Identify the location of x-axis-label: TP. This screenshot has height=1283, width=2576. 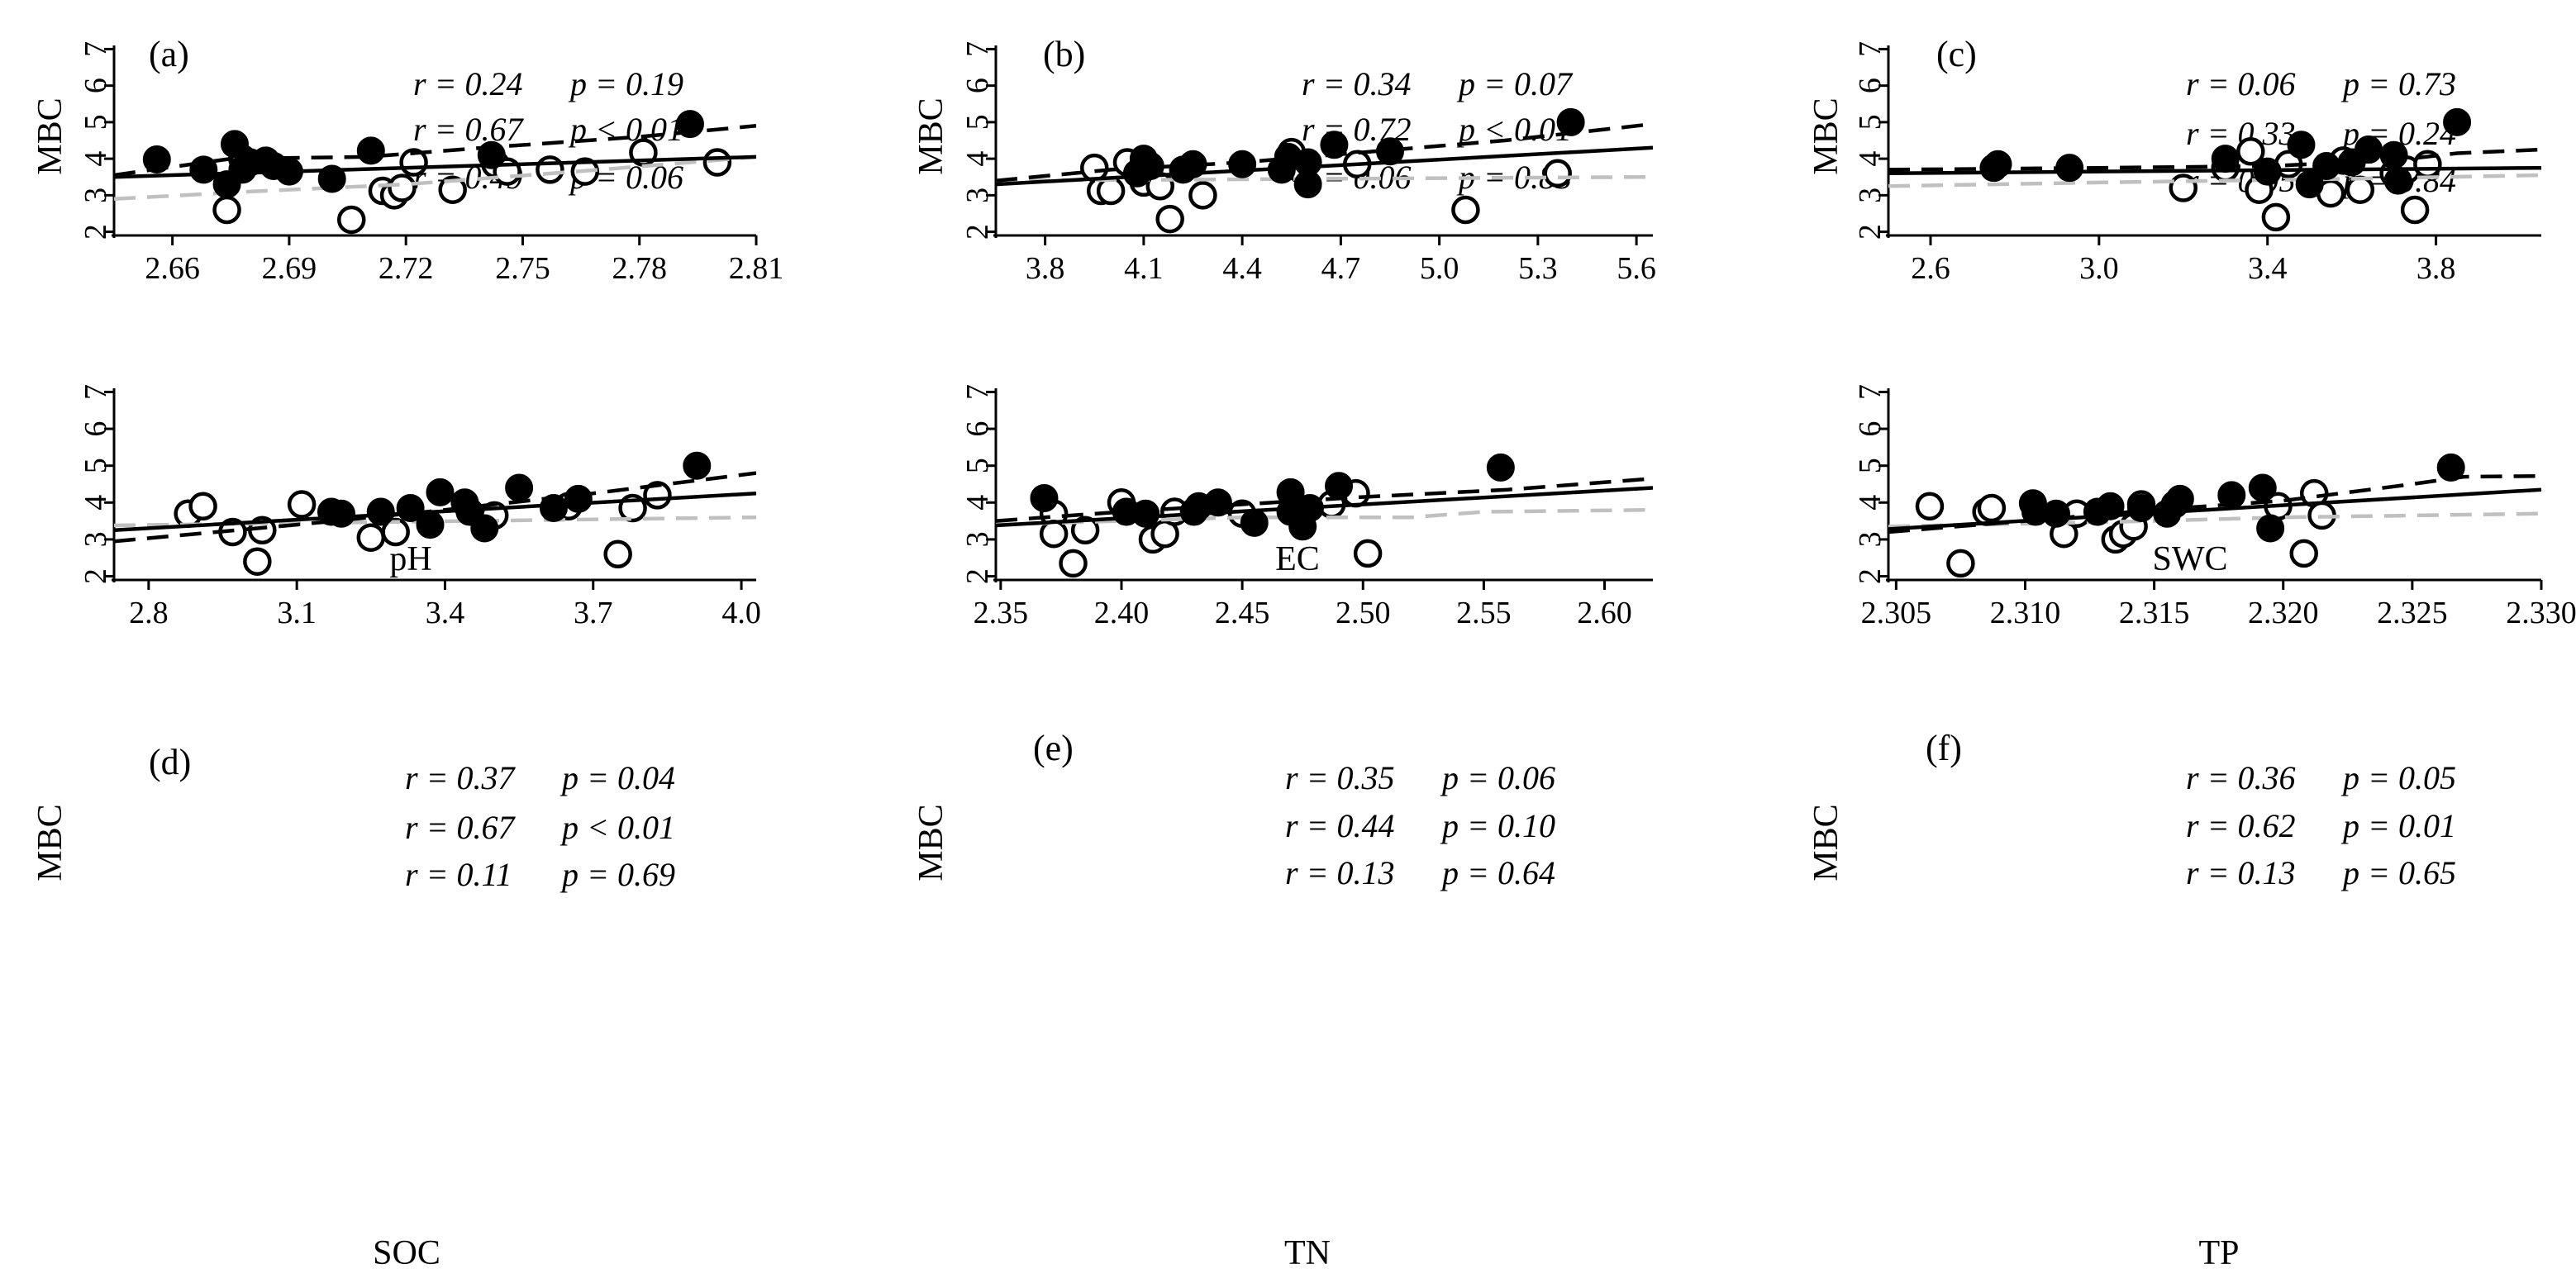
(2219, 1253).